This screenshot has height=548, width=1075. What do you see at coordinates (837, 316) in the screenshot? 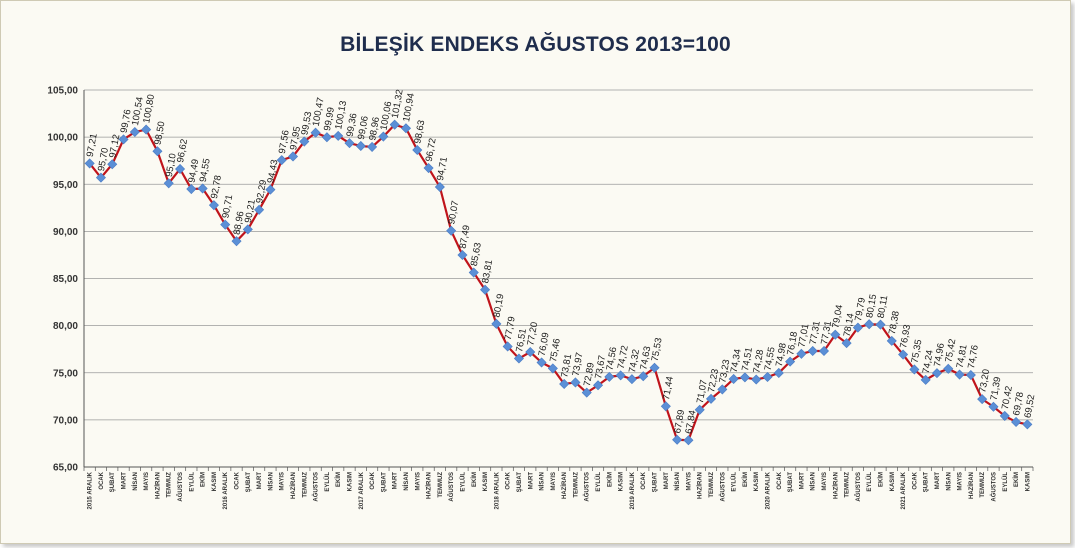
I see `data-label: 79,04` at bounding box center [837, 316].